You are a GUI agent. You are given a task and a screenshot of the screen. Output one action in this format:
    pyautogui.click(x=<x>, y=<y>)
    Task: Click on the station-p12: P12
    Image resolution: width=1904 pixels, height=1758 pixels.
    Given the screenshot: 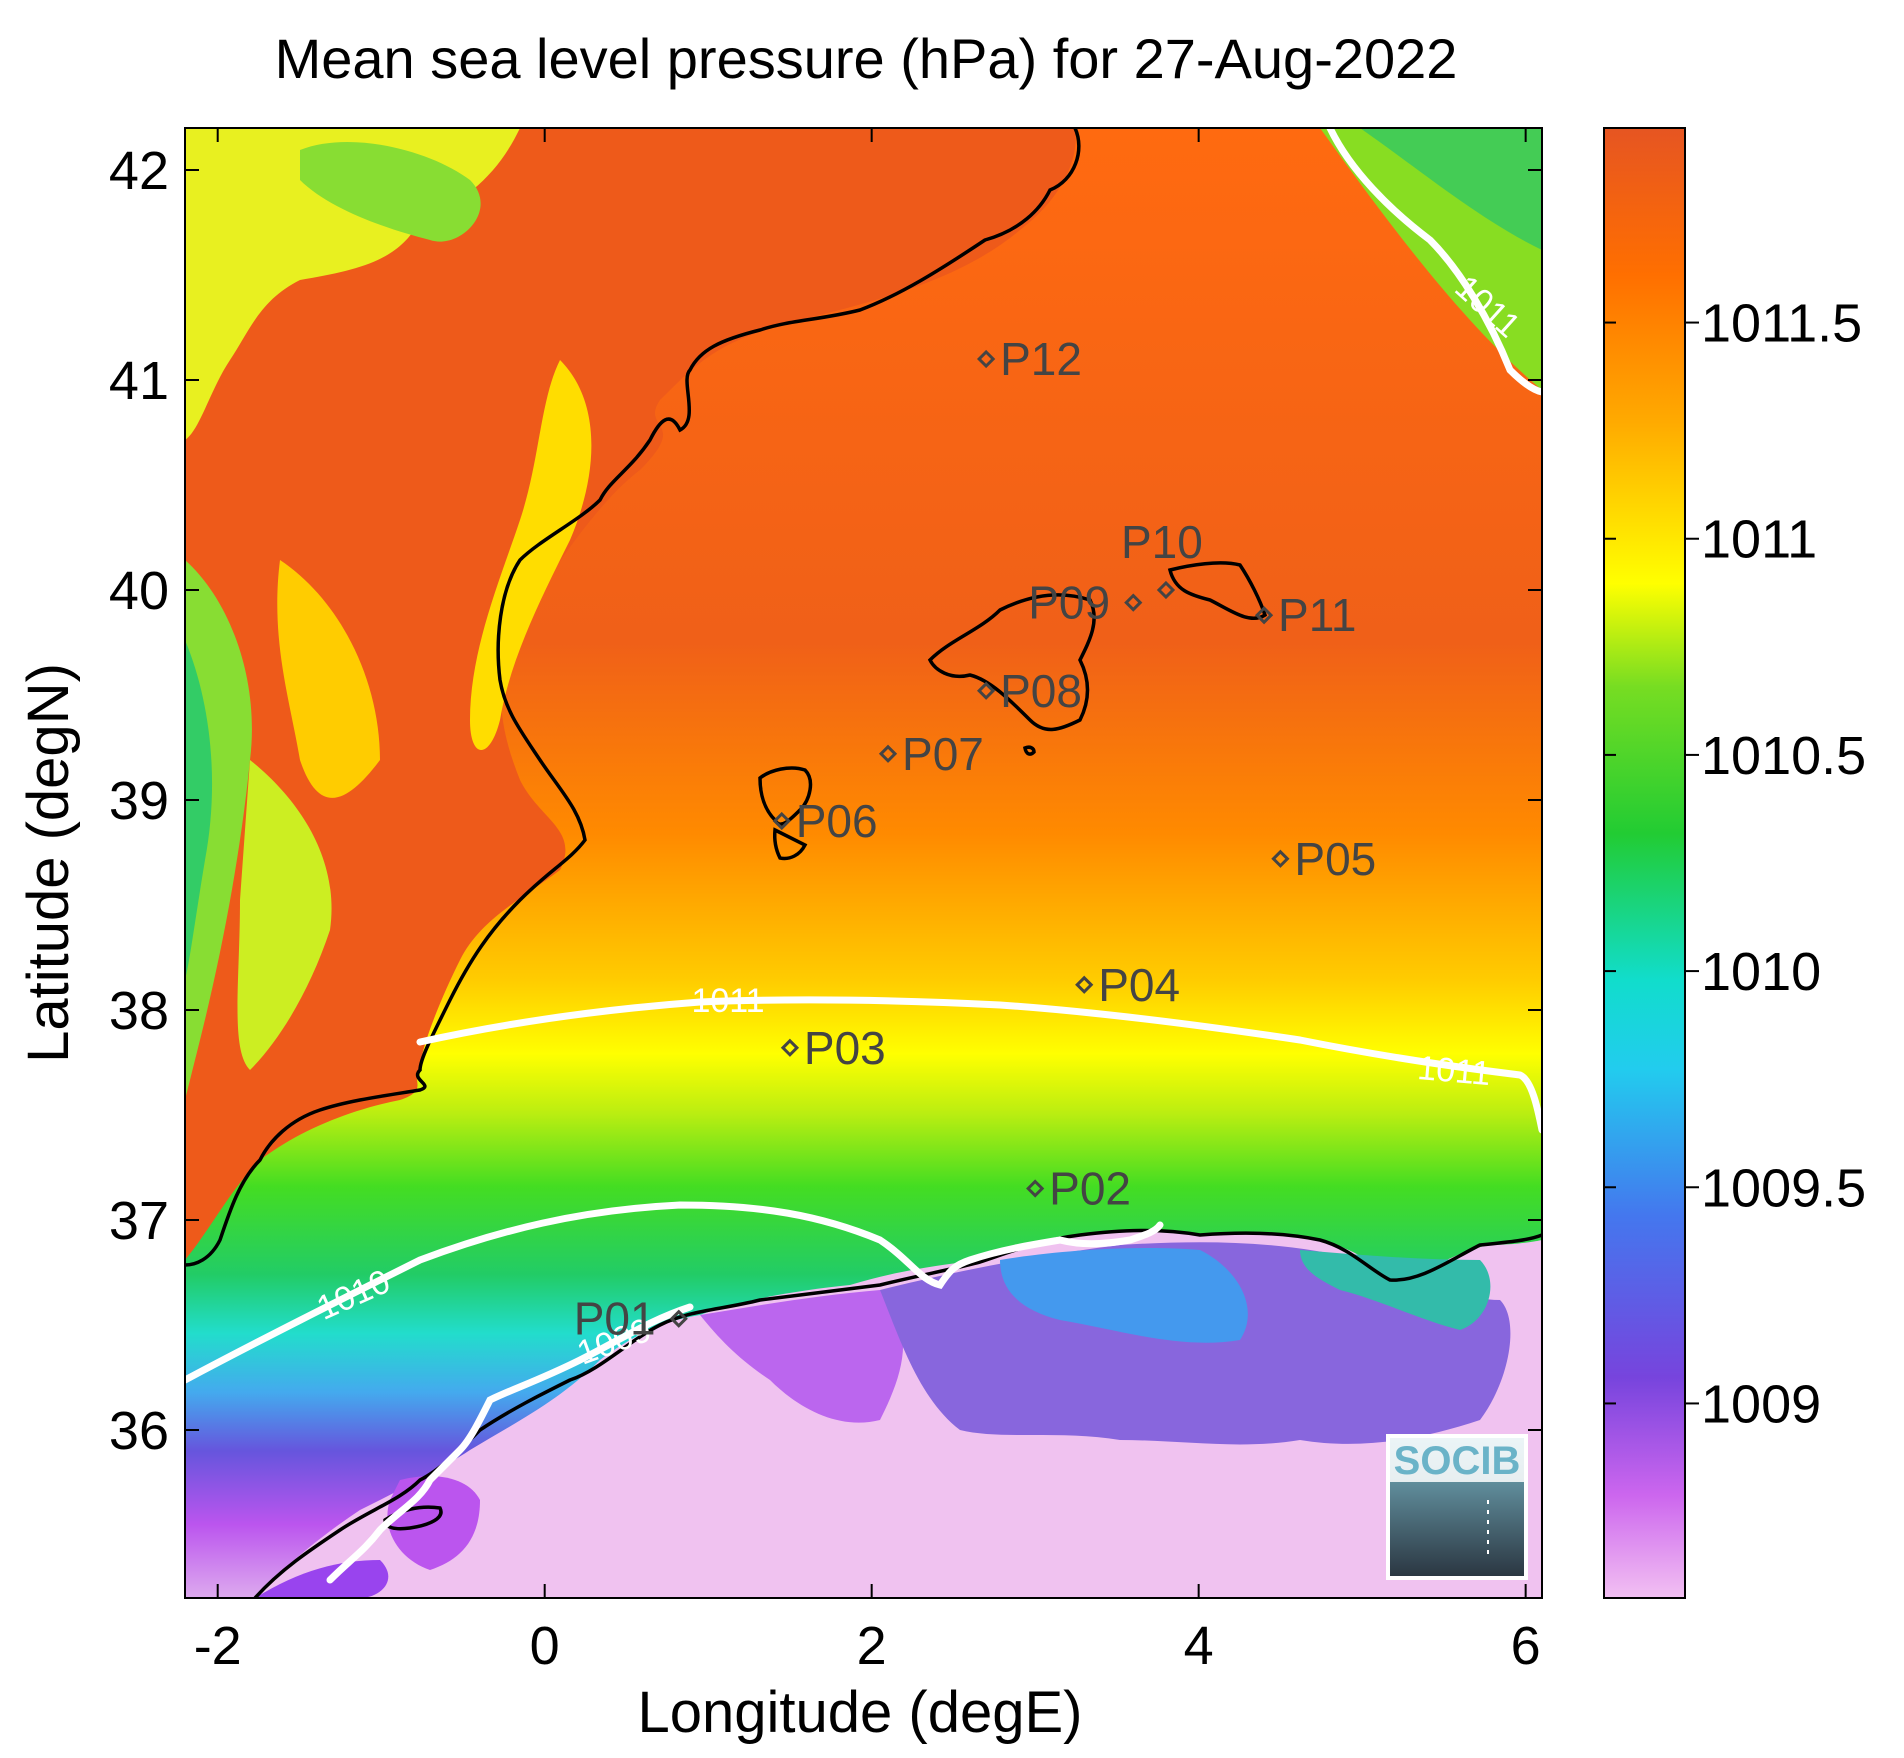 What is the action you would take?
    pyautogui.click(x=1029, y=359)
    